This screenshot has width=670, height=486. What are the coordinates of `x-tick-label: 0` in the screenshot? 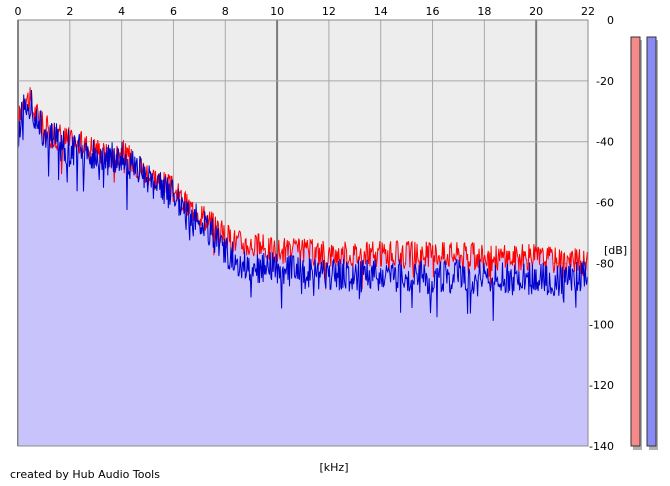 It's located at (18, 11).